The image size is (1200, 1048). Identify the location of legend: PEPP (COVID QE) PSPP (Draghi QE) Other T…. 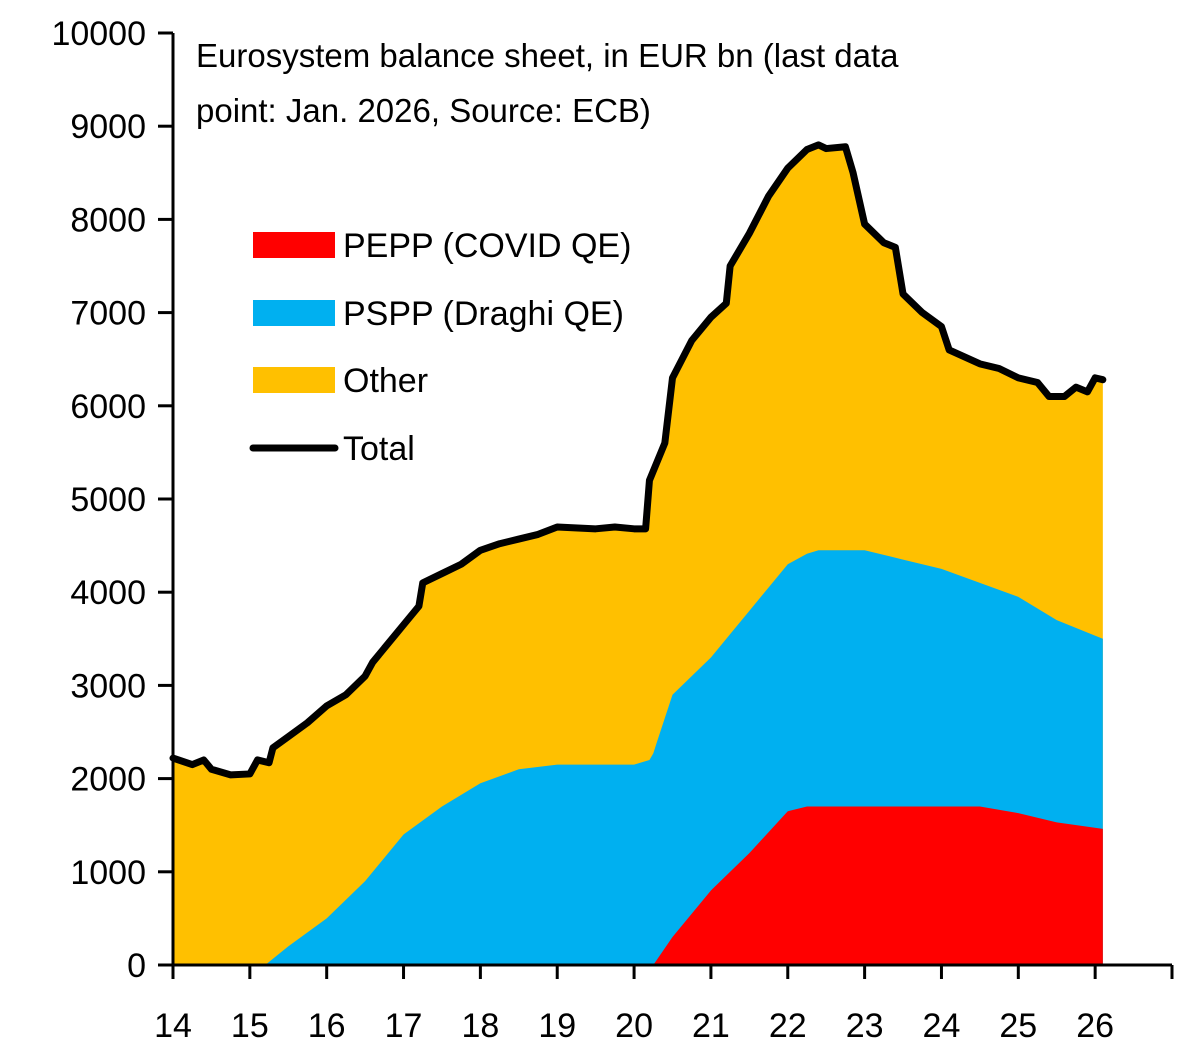
(440, 347).